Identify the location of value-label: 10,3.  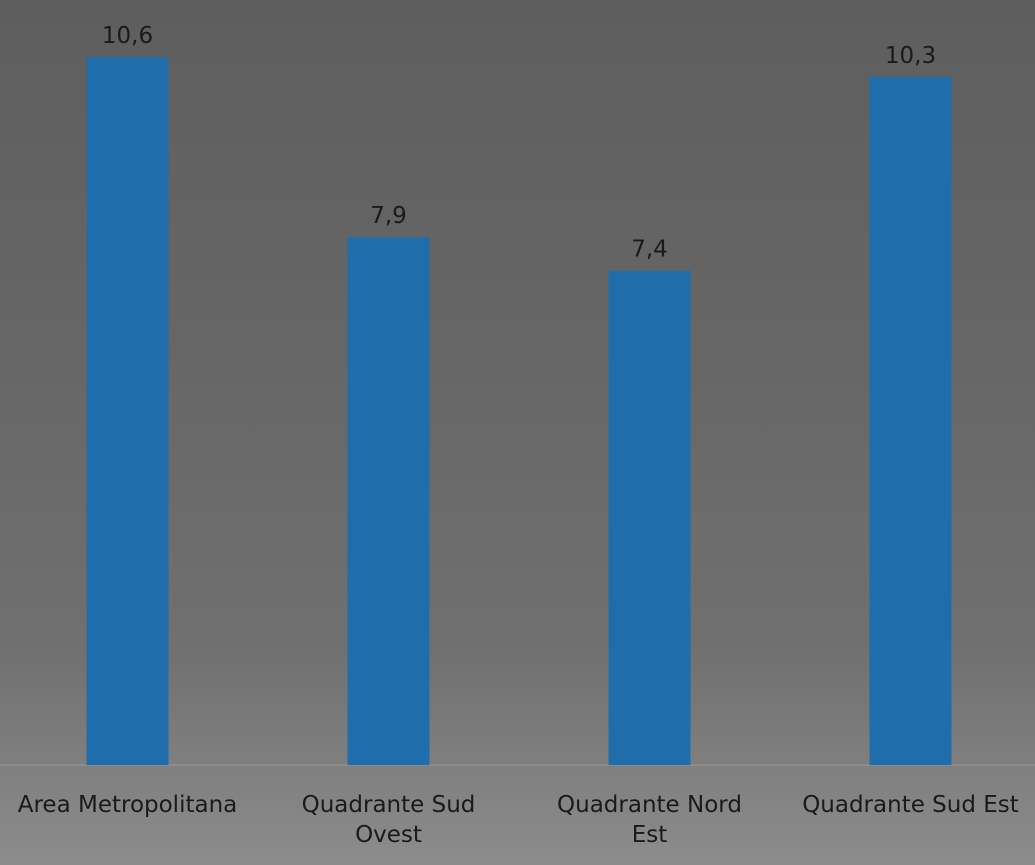
(910, 56).